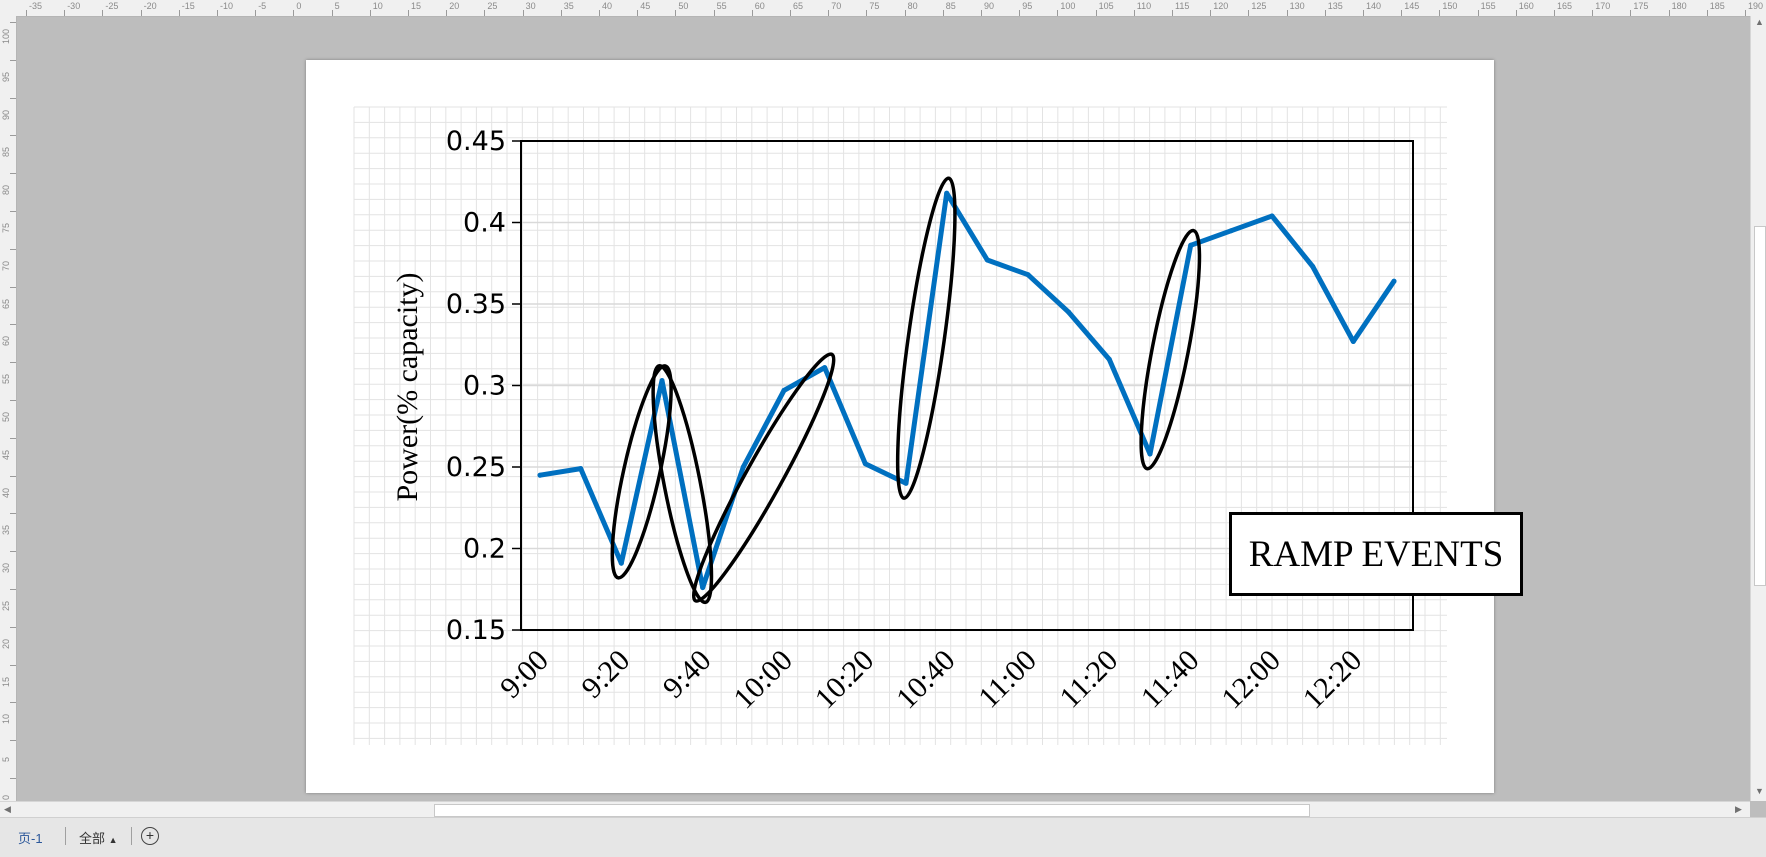 This screenshot has width=1766, height=857. What do you see at coordinates (6, 492) in the screenshot?
I see `ruler-label: 40` at bounding box center [6, 492].